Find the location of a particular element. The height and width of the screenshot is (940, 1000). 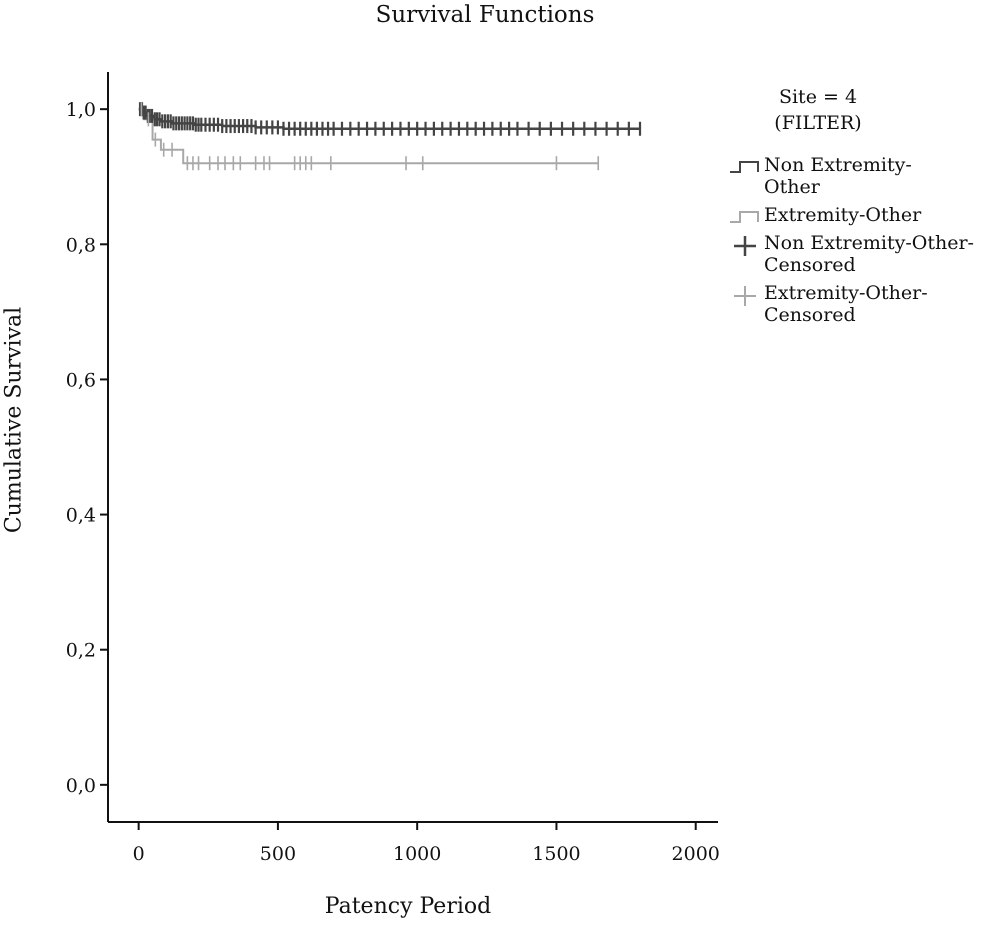

legend-title-line-1: Site = 4 is located at coordinates (818, 97).